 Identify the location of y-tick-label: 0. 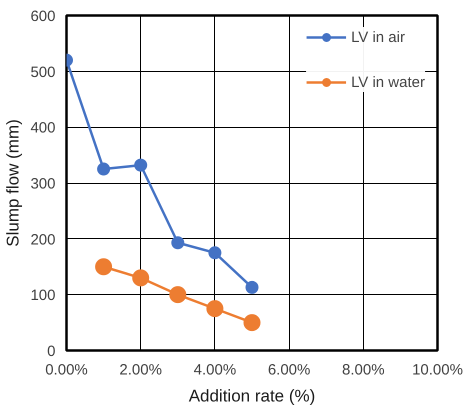
(51, 351).